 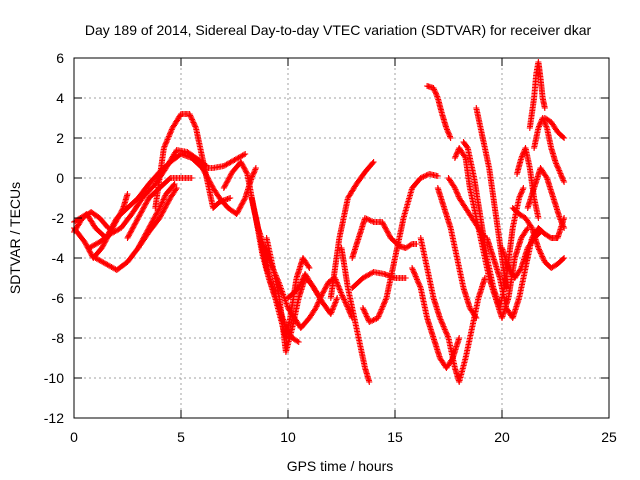 I want to click on y-tick-label: -12, so click(x=54, y=418).